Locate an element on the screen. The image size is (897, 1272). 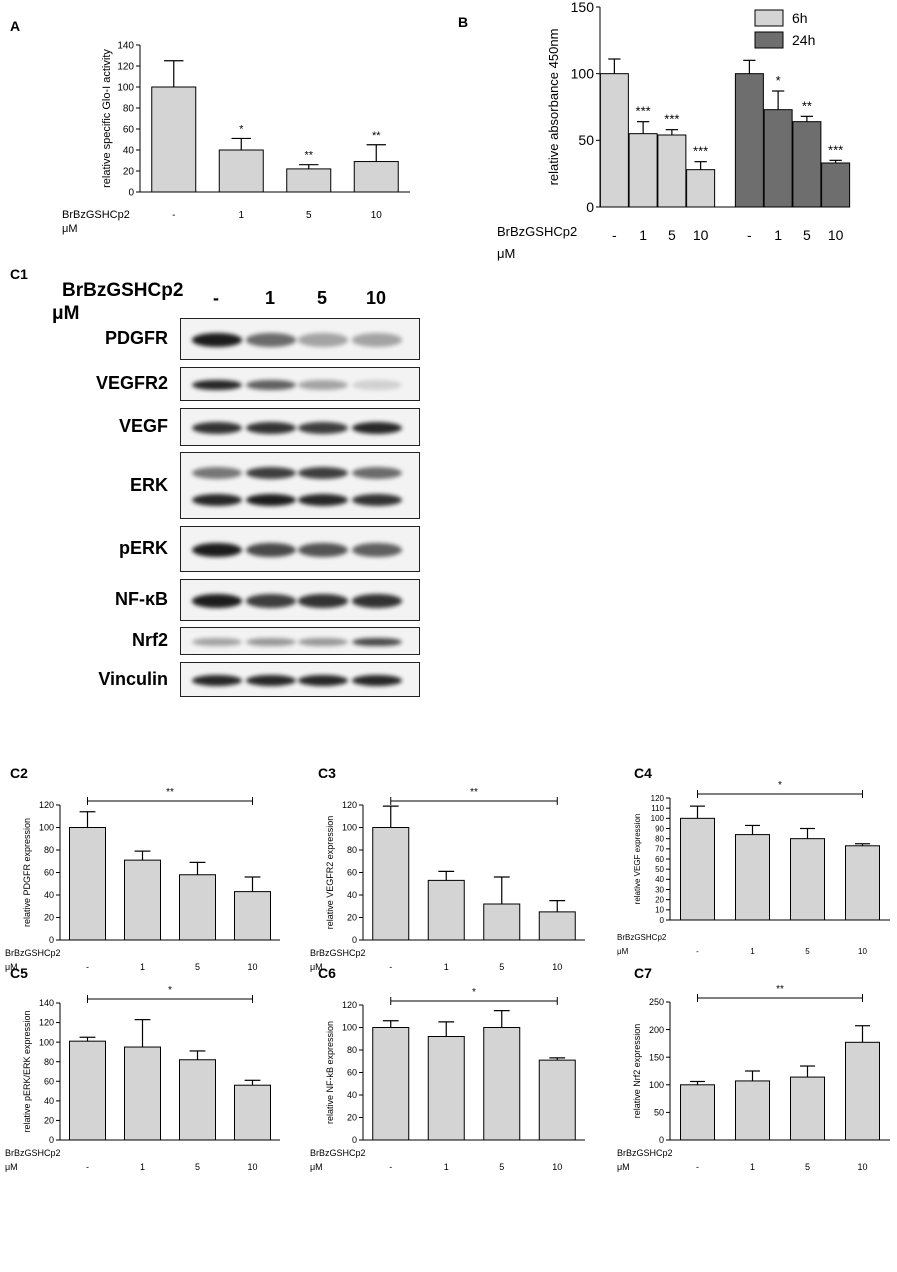
blot-strip is located at coordinates (300, 549).